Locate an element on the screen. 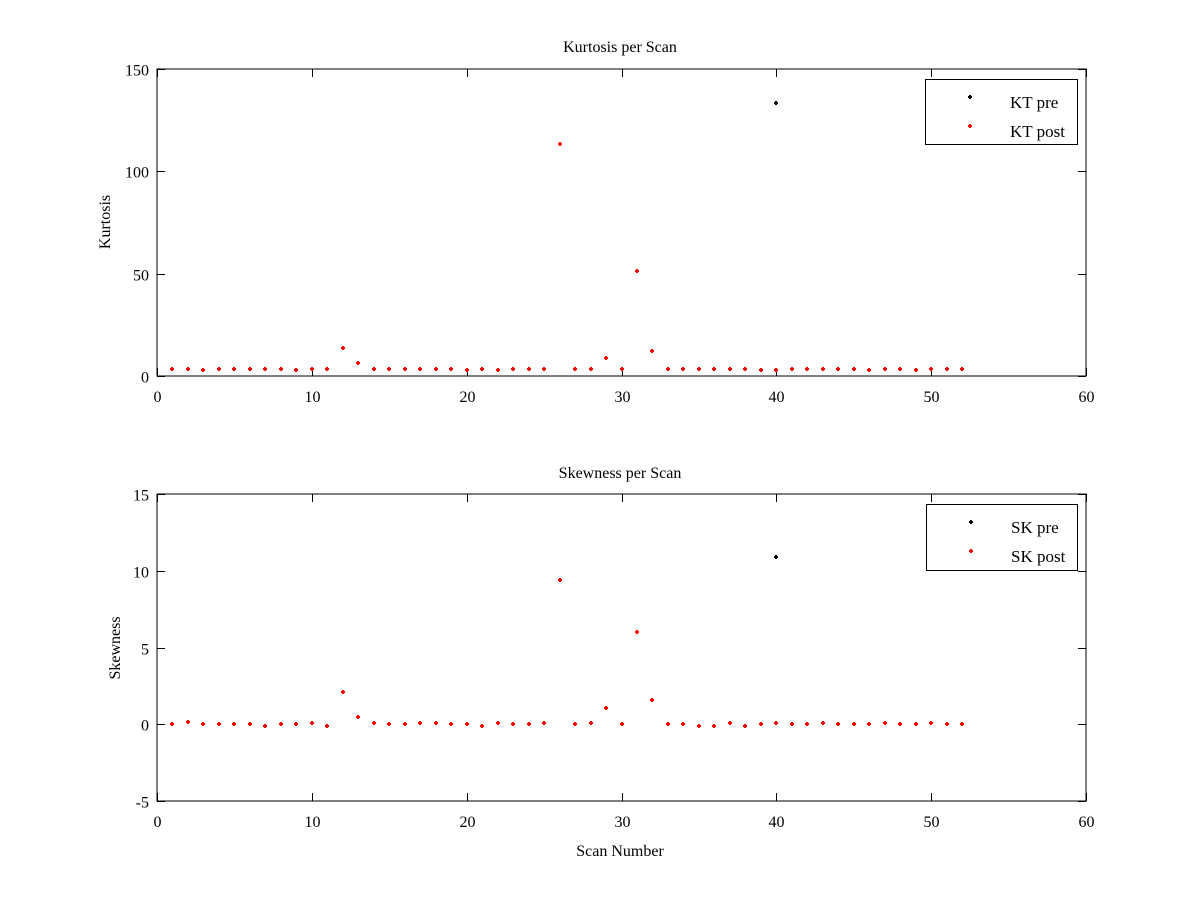 Image resolution: width=1200 pixels, height=900 pixels. y-tick-label: -5 is located at coordinates (142, 803).